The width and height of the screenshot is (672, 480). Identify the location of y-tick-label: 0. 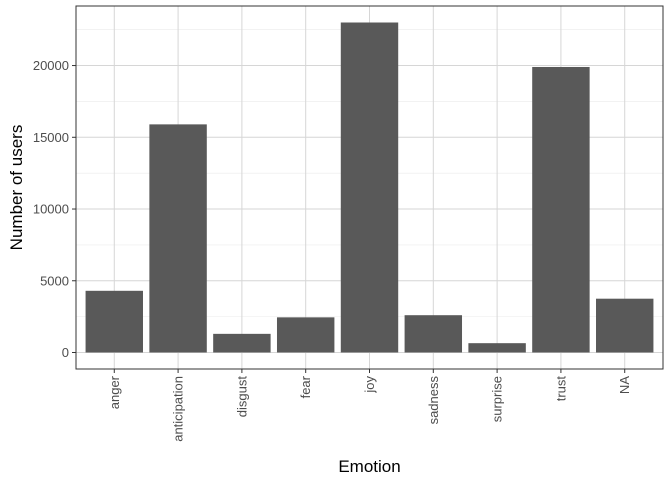
(65, 352).